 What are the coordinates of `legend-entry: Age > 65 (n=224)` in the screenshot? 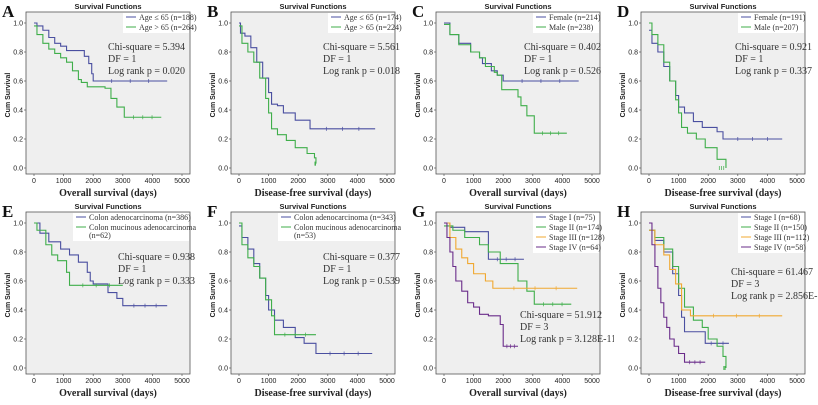 It's located at (373, 27).